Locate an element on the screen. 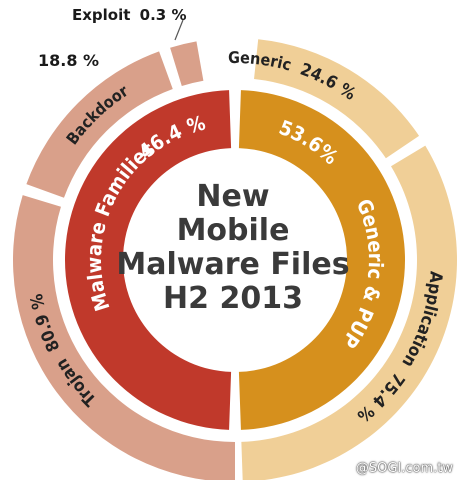 The height and width of the screenshot is (480, 459). backdoor-value: 18.8 % is located at coordinates (68, 60).